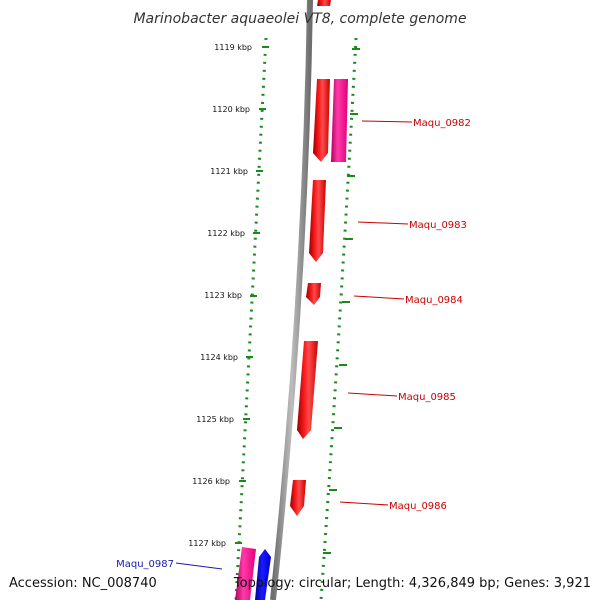 The image size is (600, 600). Describe the element at coordinates (231, 109) in the screenshot. I see `tick-label: 1120 kbp` at that location.